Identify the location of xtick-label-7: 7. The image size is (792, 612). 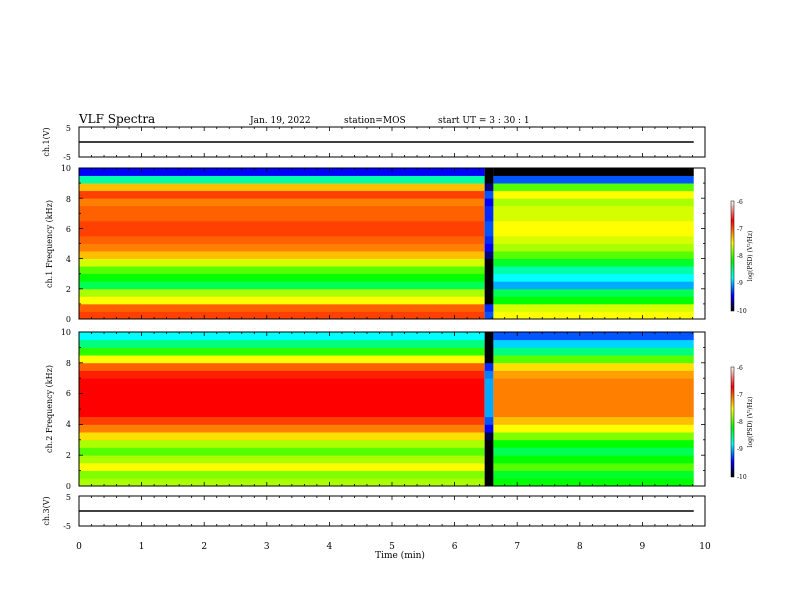
(517, 547).